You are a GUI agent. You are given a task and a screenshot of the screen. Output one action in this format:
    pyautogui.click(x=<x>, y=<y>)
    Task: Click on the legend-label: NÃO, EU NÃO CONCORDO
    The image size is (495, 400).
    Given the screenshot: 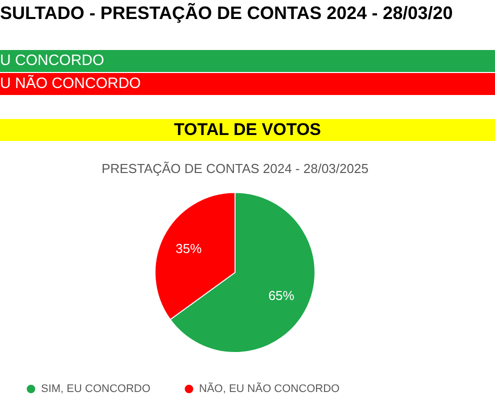 What is the action you would take?
    pyautogui.click(x=269, y=388)
    